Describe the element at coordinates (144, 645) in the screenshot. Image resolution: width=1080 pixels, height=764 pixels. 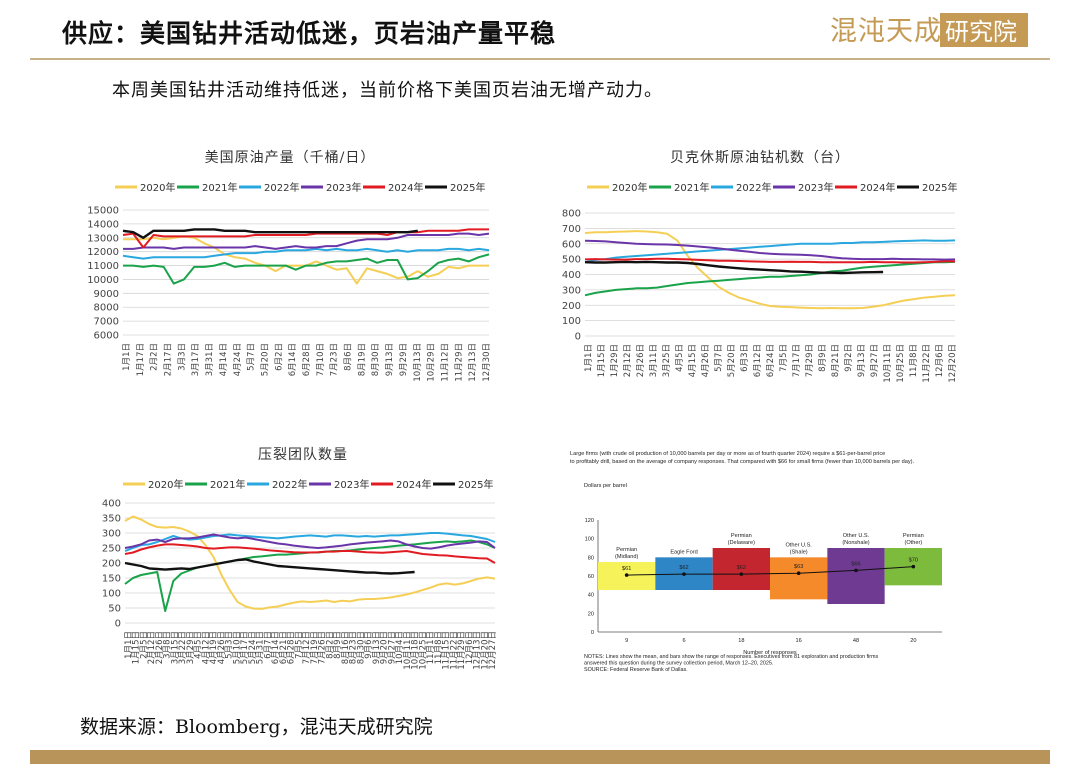
I see `x-tick-label: 2月5日` at that location.